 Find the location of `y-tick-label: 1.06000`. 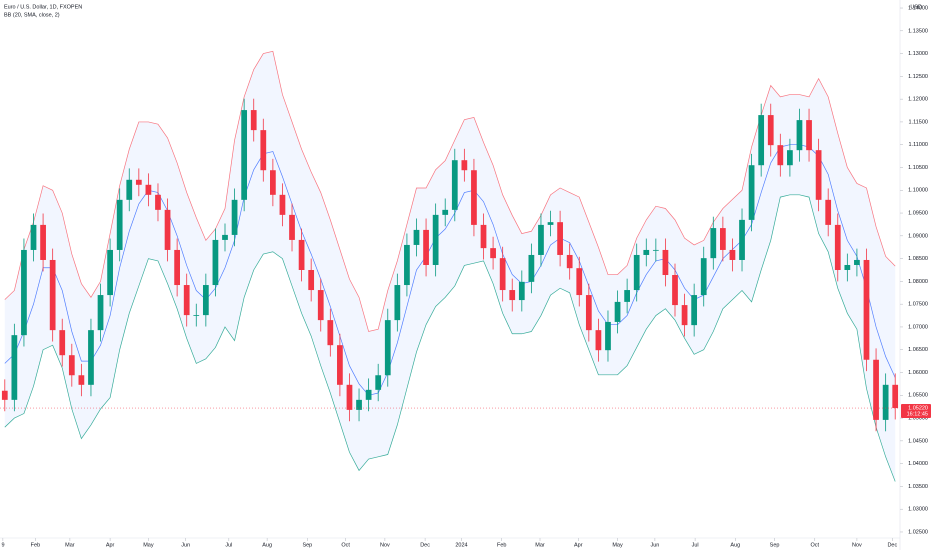

y-tick-label: 1.06000 is located at coordinates (918, 373).